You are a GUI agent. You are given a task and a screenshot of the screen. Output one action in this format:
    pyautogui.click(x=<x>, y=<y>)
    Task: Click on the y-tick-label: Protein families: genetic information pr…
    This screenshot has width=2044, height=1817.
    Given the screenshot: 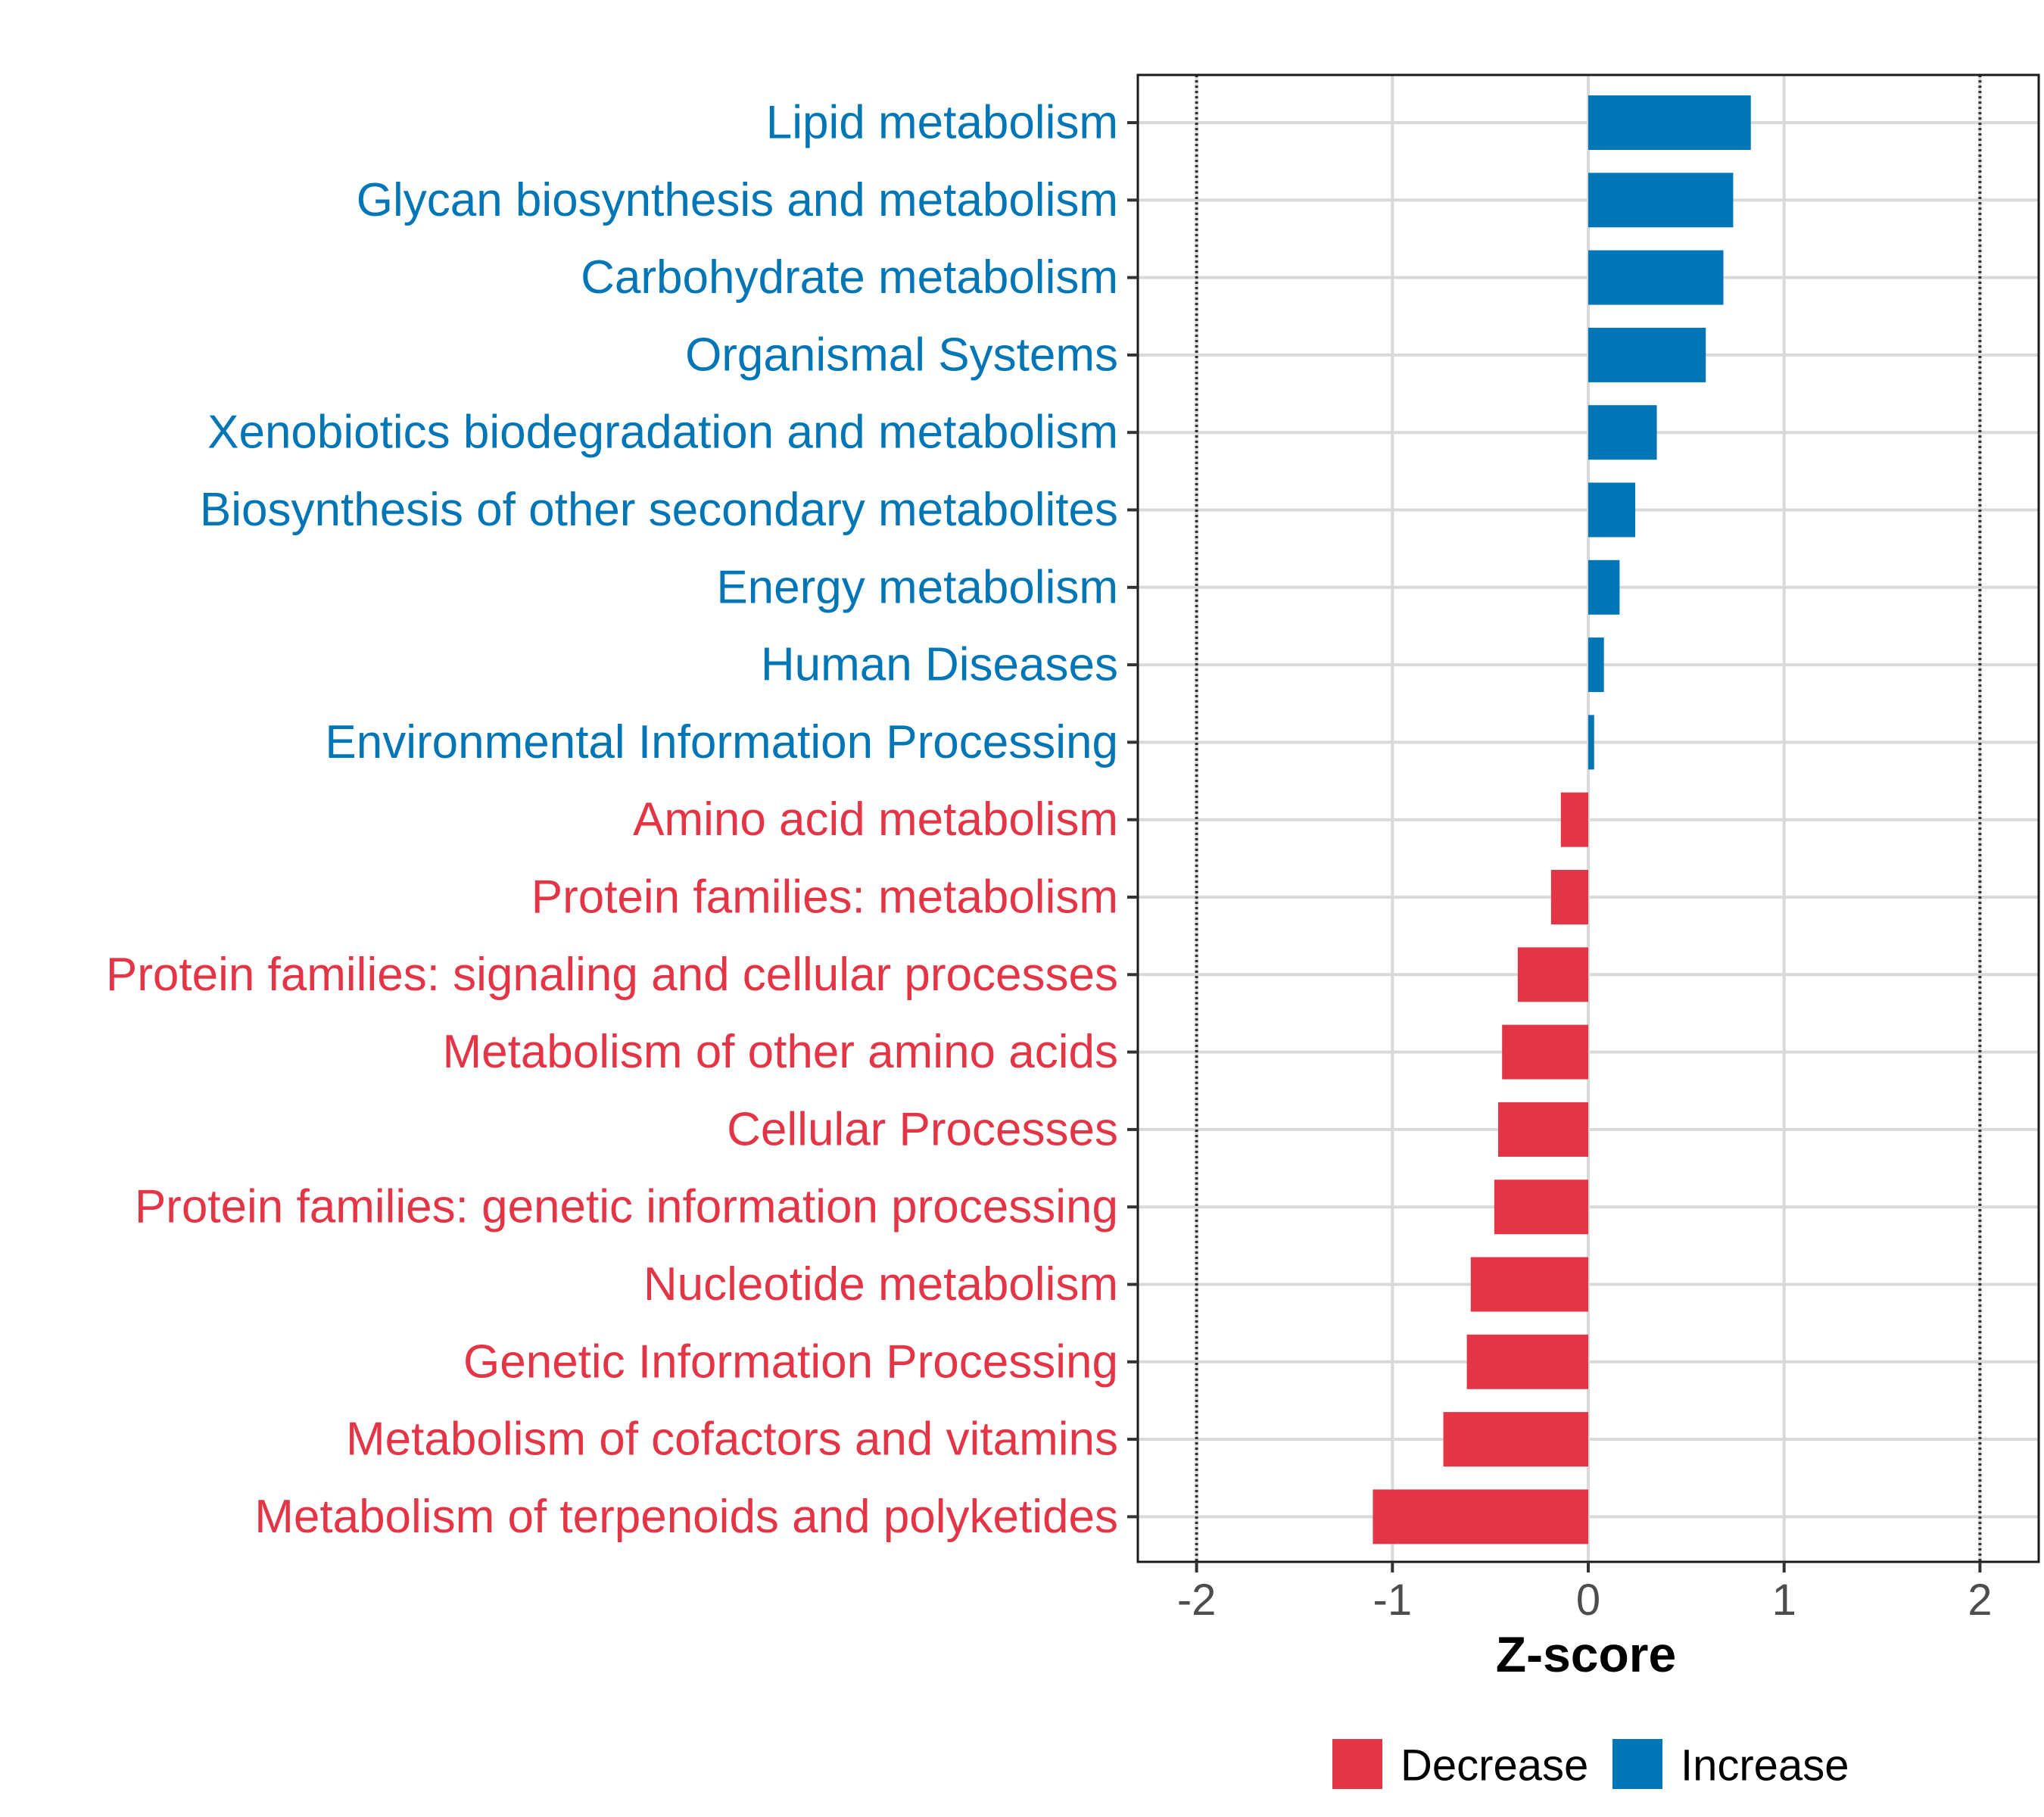 What is the action you would take?
    pyautogui.click(x=626, y=1207)
    